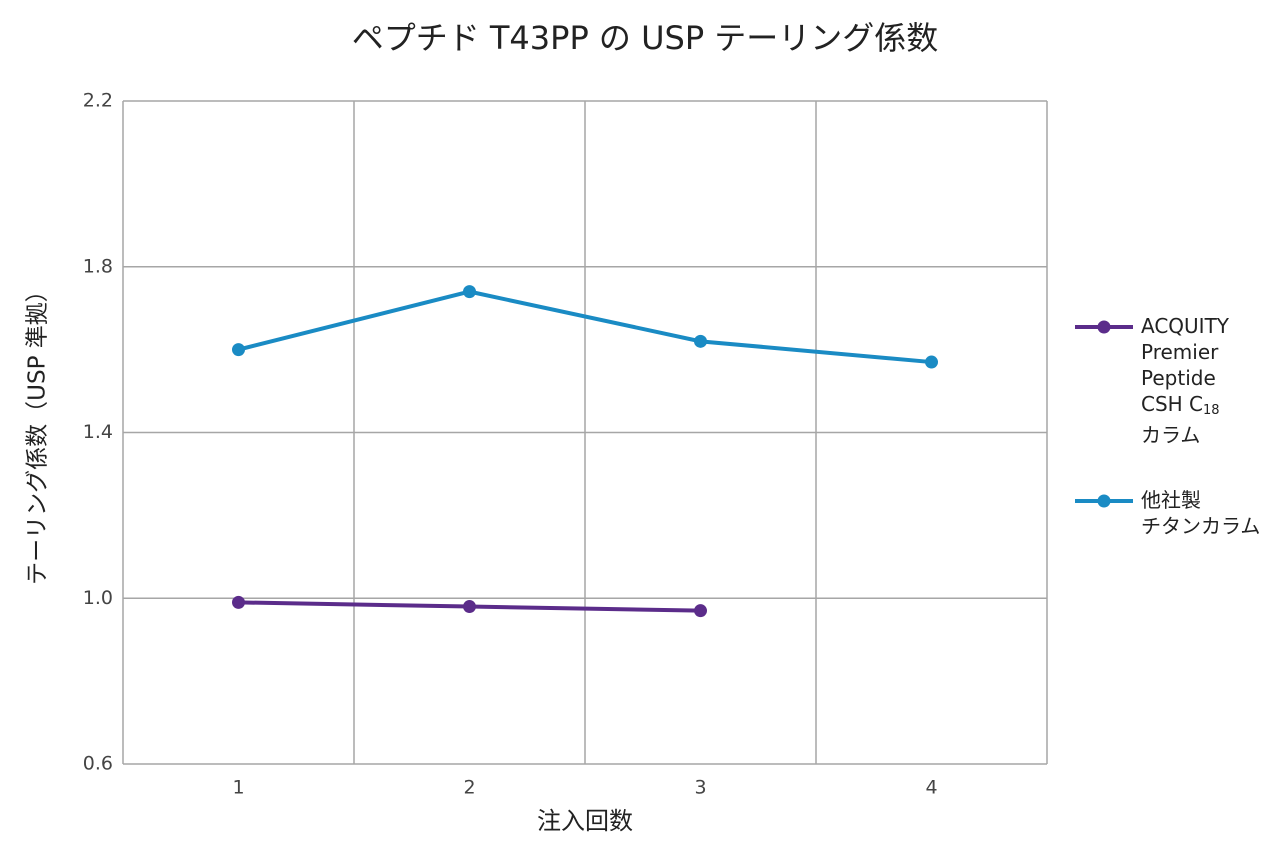 The width and height of the screenshot is (1280, 857). What do you see at coordinates (469, 788) in the screenshot?
I see `x-tick-label: 2` at bounding box center [469, 788].